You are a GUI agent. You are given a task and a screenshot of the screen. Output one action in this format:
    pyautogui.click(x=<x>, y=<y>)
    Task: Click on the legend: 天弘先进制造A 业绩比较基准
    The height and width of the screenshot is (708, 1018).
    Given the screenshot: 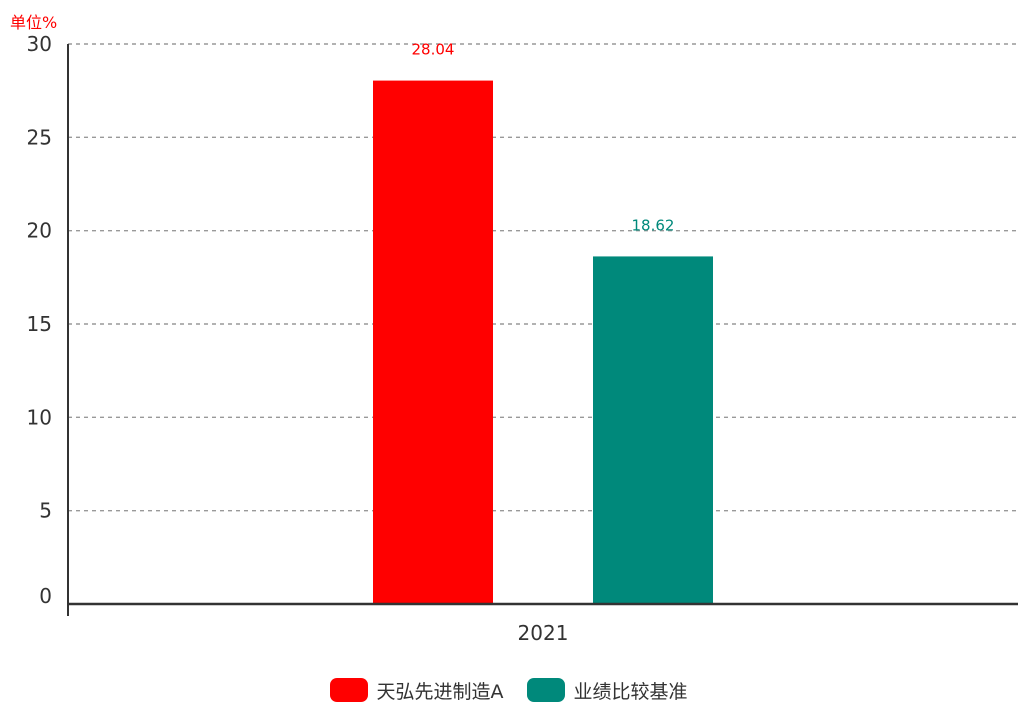 What is the action you would take?
    pyautogui.click(x=509, y=690)
    